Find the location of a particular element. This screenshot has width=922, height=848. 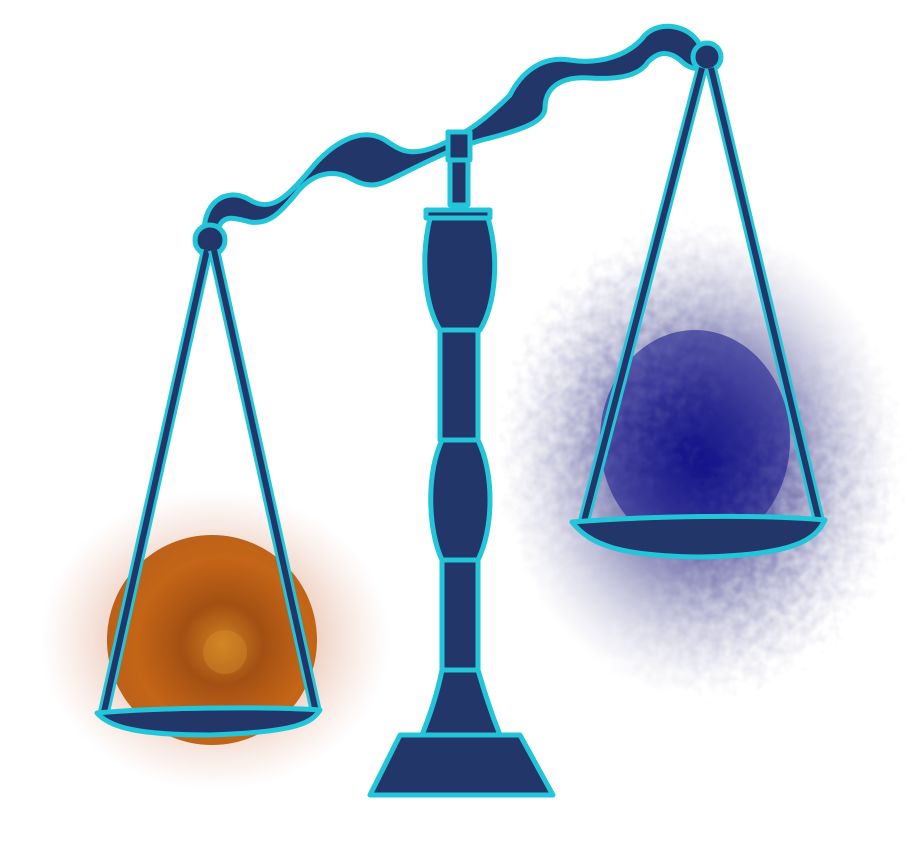

right-pan is located at coordinates (698, 536).